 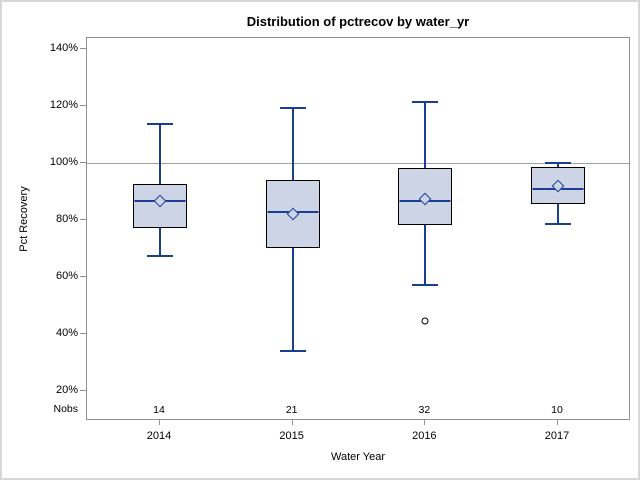 What do you see at coordinates (159, 436) in the screenshot?
I see `x-category-label: 2014` at bounding box center [159, 436].